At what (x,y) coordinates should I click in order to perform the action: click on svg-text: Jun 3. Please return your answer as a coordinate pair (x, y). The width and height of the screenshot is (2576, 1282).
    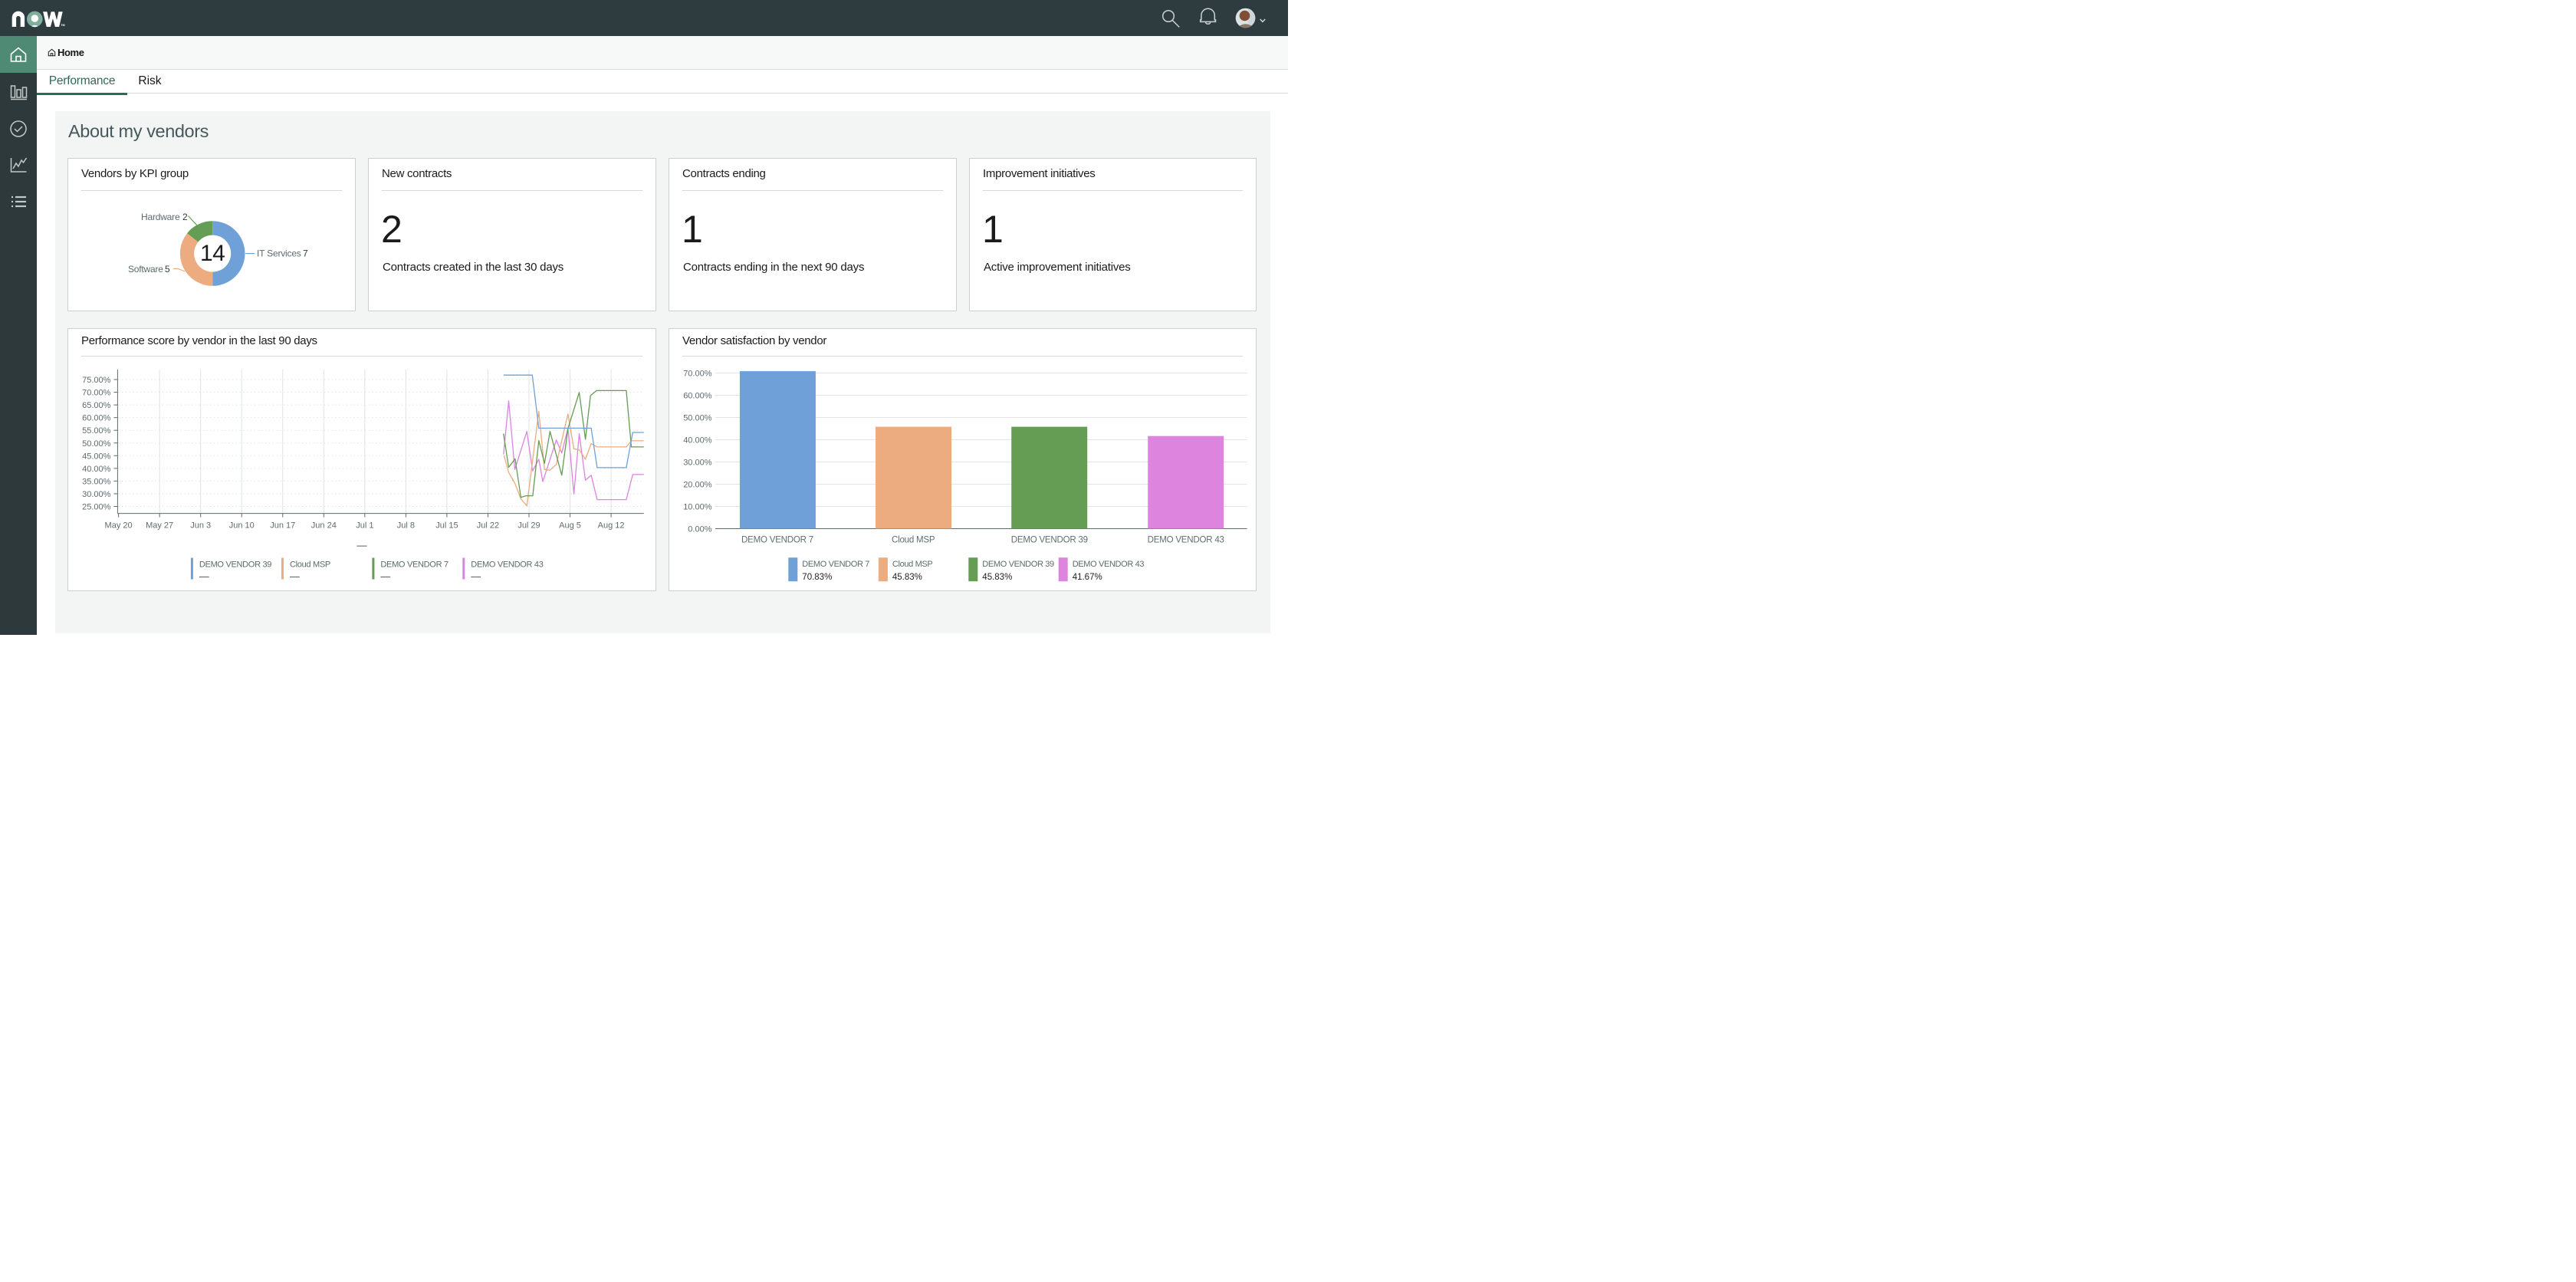
    Looking at the image, I should click on (201, 526).